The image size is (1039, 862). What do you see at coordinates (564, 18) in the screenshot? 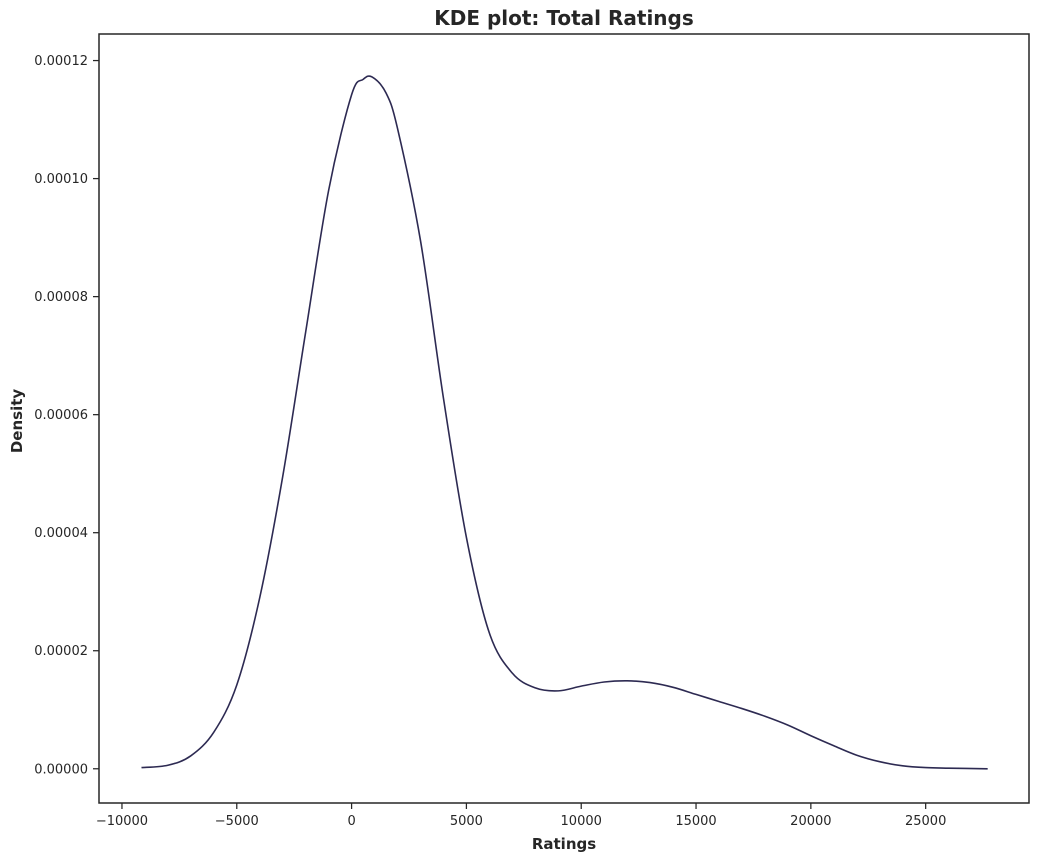
I see `chart-title: KDE plot: Total Ratings` at bounding box center [564, 18].